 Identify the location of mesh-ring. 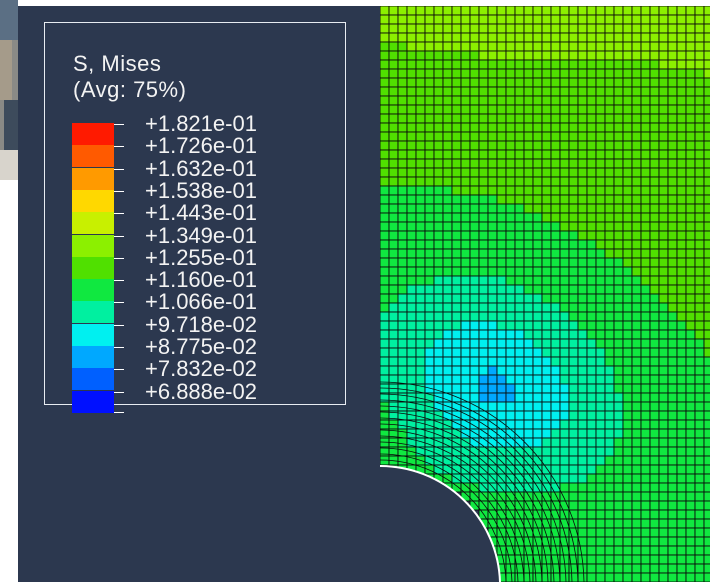
(470, 493).